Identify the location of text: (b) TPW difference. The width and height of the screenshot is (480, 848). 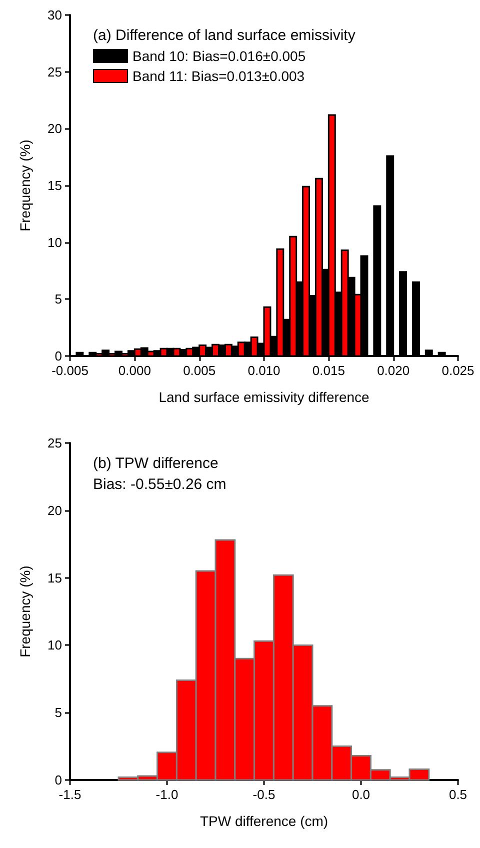
(155, 463).